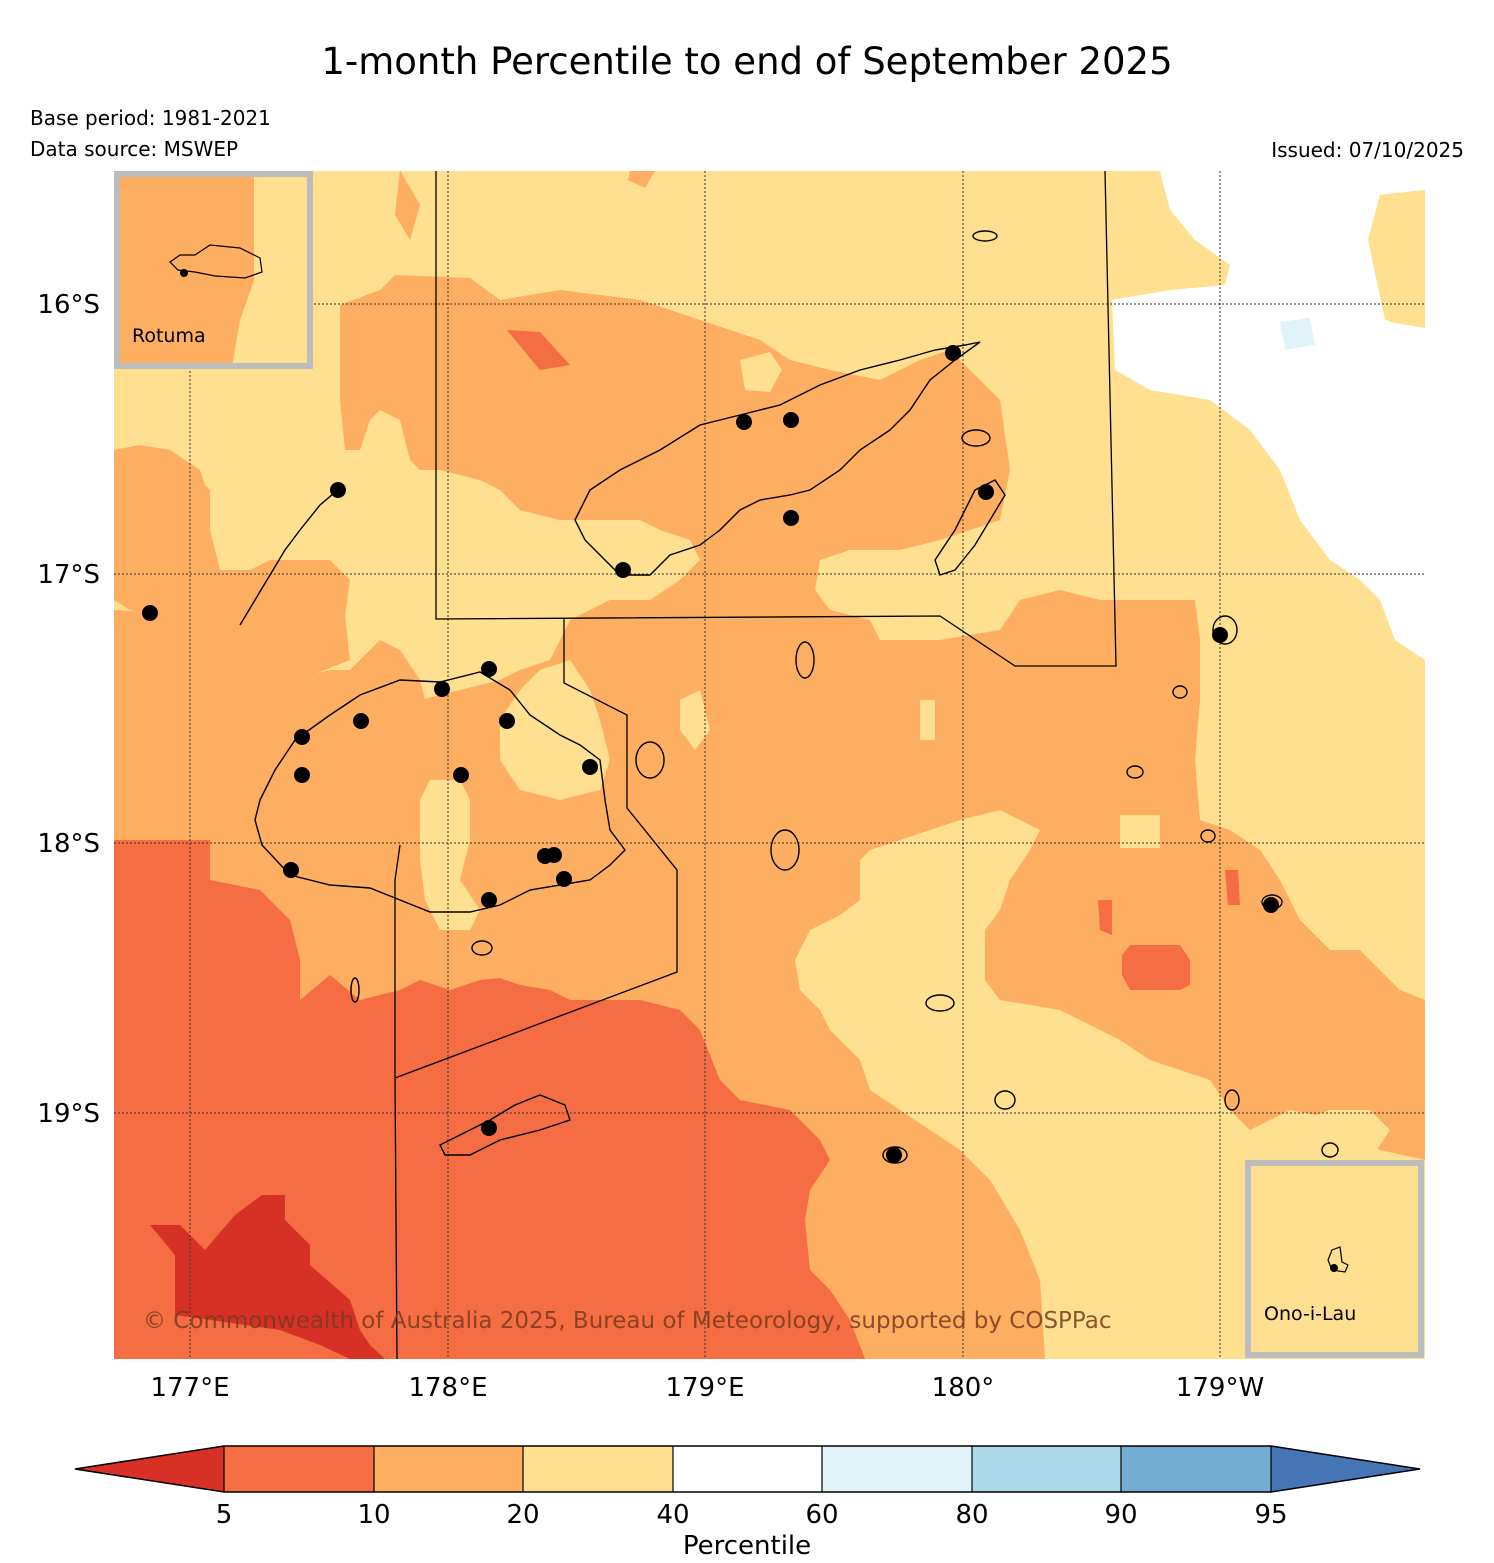 The image size is (1494, 1563). Describe the element at coordinates (1270, 1515) in the screenshot. I see `colorbar-tick: 95` at that location.